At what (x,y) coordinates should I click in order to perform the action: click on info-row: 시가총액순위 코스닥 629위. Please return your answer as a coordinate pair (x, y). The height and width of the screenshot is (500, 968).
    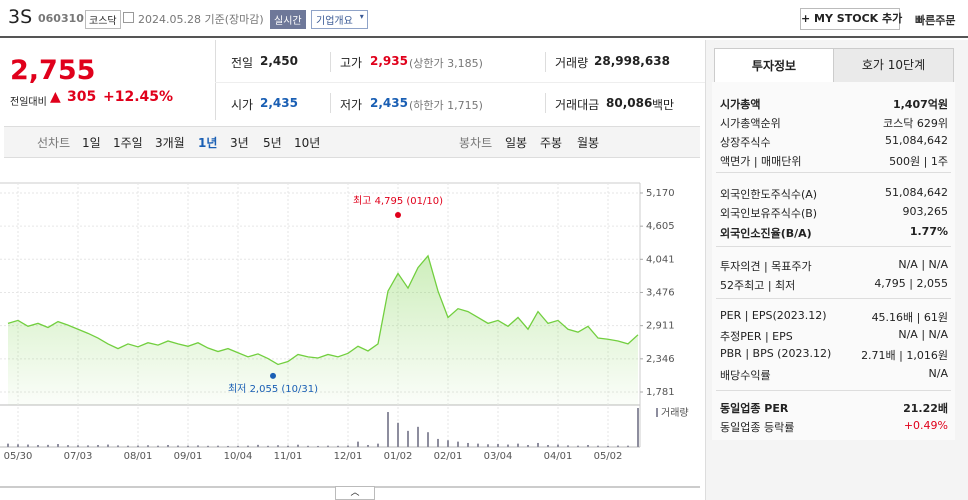
    Looking at the image, I should click on (834, 123).